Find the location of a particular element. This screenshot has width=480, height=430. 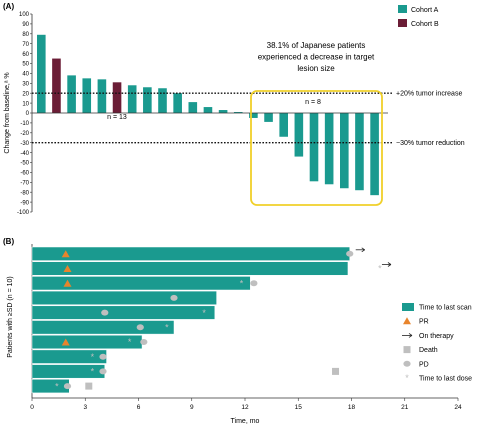

legend-bar-swatch is located at coordinates (408, 307).